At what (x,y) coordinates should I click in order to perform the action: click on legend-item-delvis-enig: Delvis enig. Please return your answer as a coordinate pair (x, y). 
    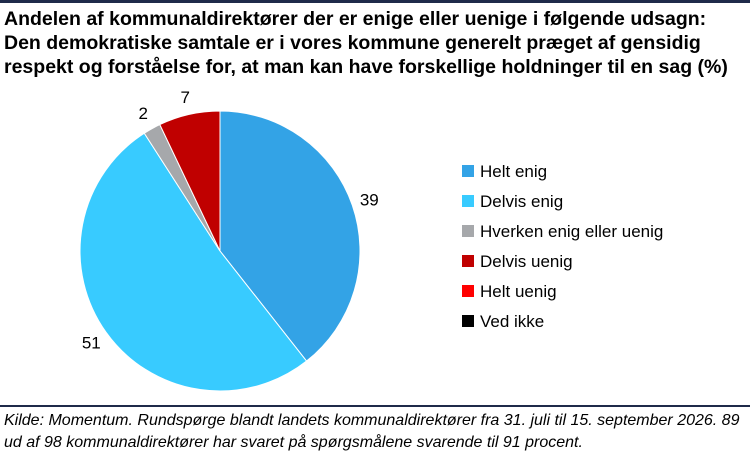
    Looking at the image, I should click on (512, 201).